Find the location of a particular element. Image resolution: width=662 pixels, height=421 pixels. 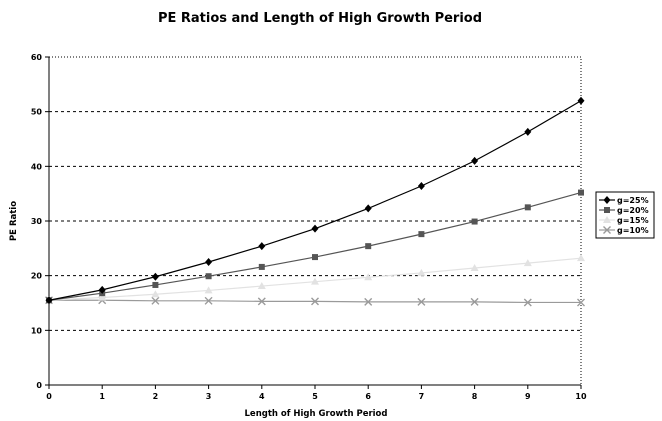

x-tick-label: 0 is located at coordinates (49, 396).